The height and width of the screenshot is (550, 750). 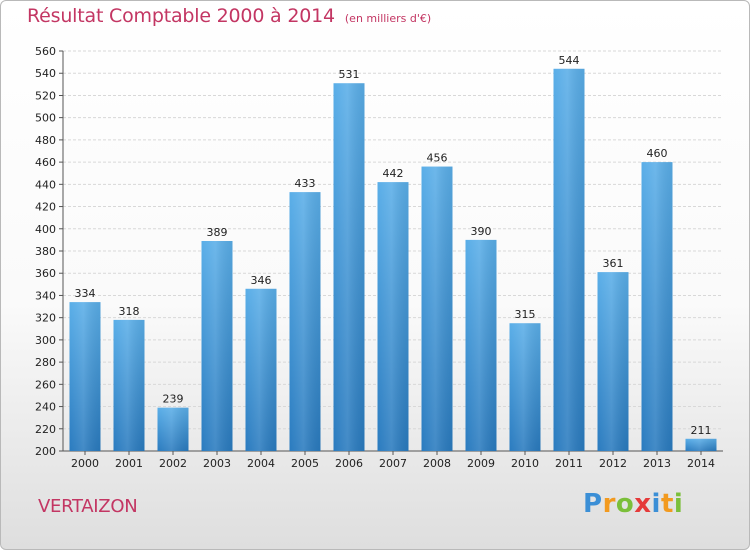 I want to click on bar-value-label: 390, so click(x=481, y=231).